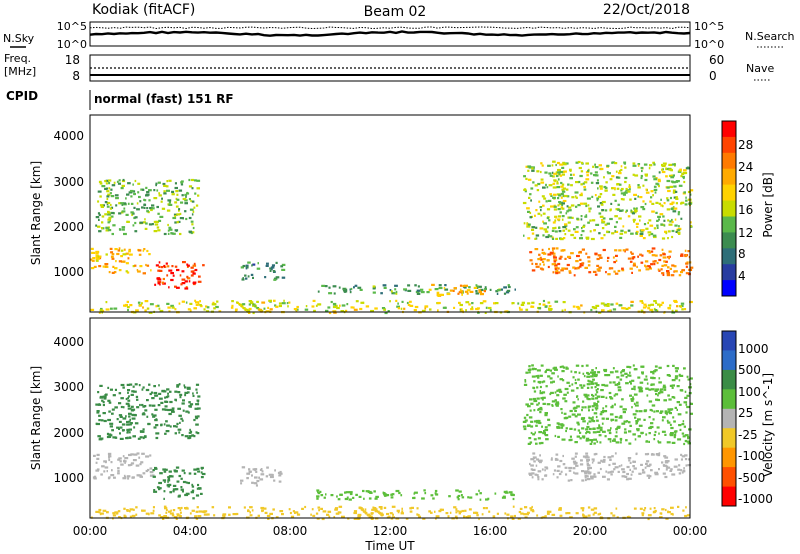 The width and height of the screenshot is (800, 554). Describe the element at coordinates (68, 227) in the screenshot. I see `power-ytick-2000: 2000` at that location.